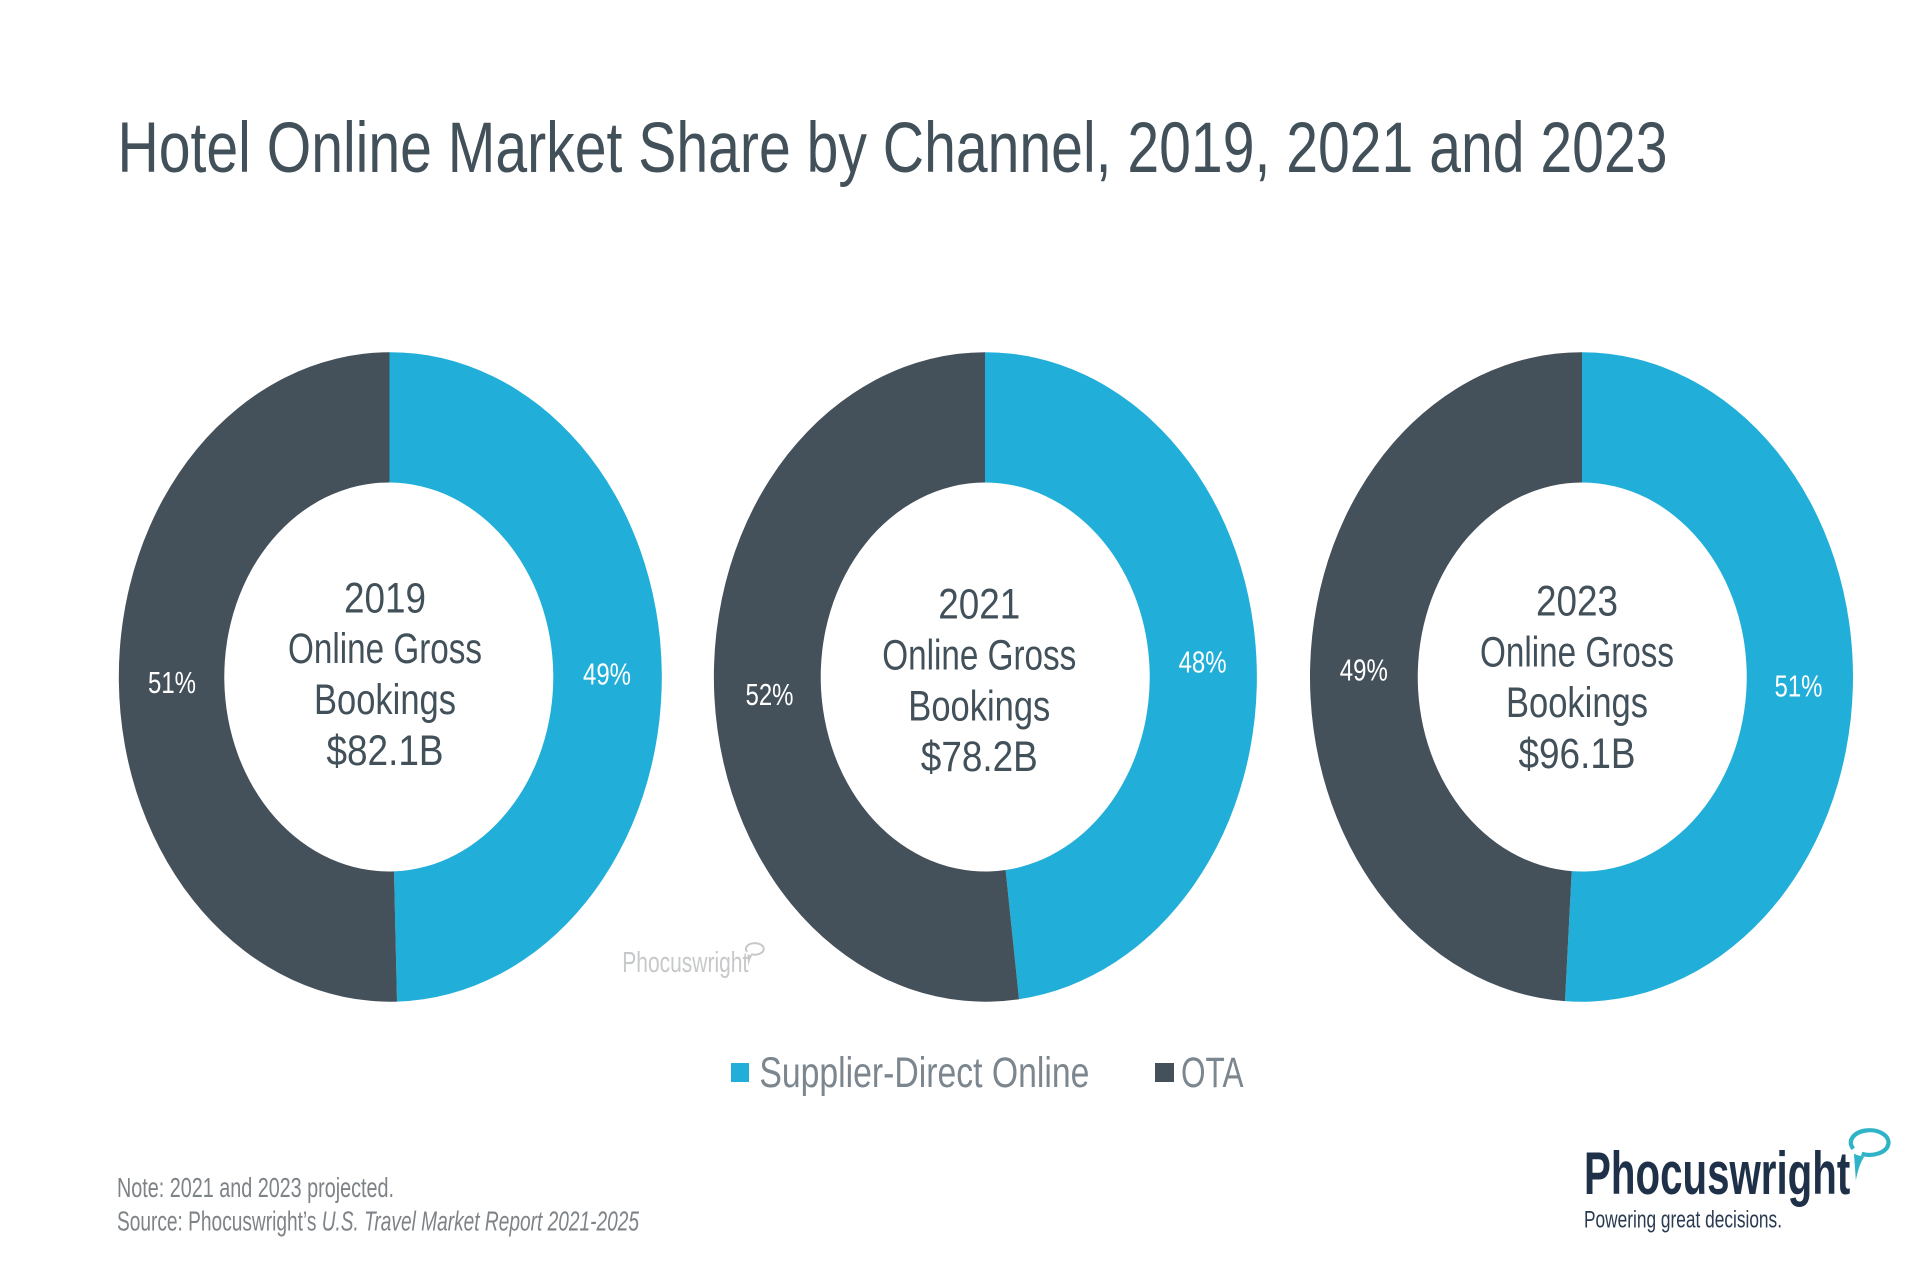  Describe the element at coordinates (255, 1187) in the screenshot. I see `svg-text: Note: 2021 and 2023 projected.` at that location.